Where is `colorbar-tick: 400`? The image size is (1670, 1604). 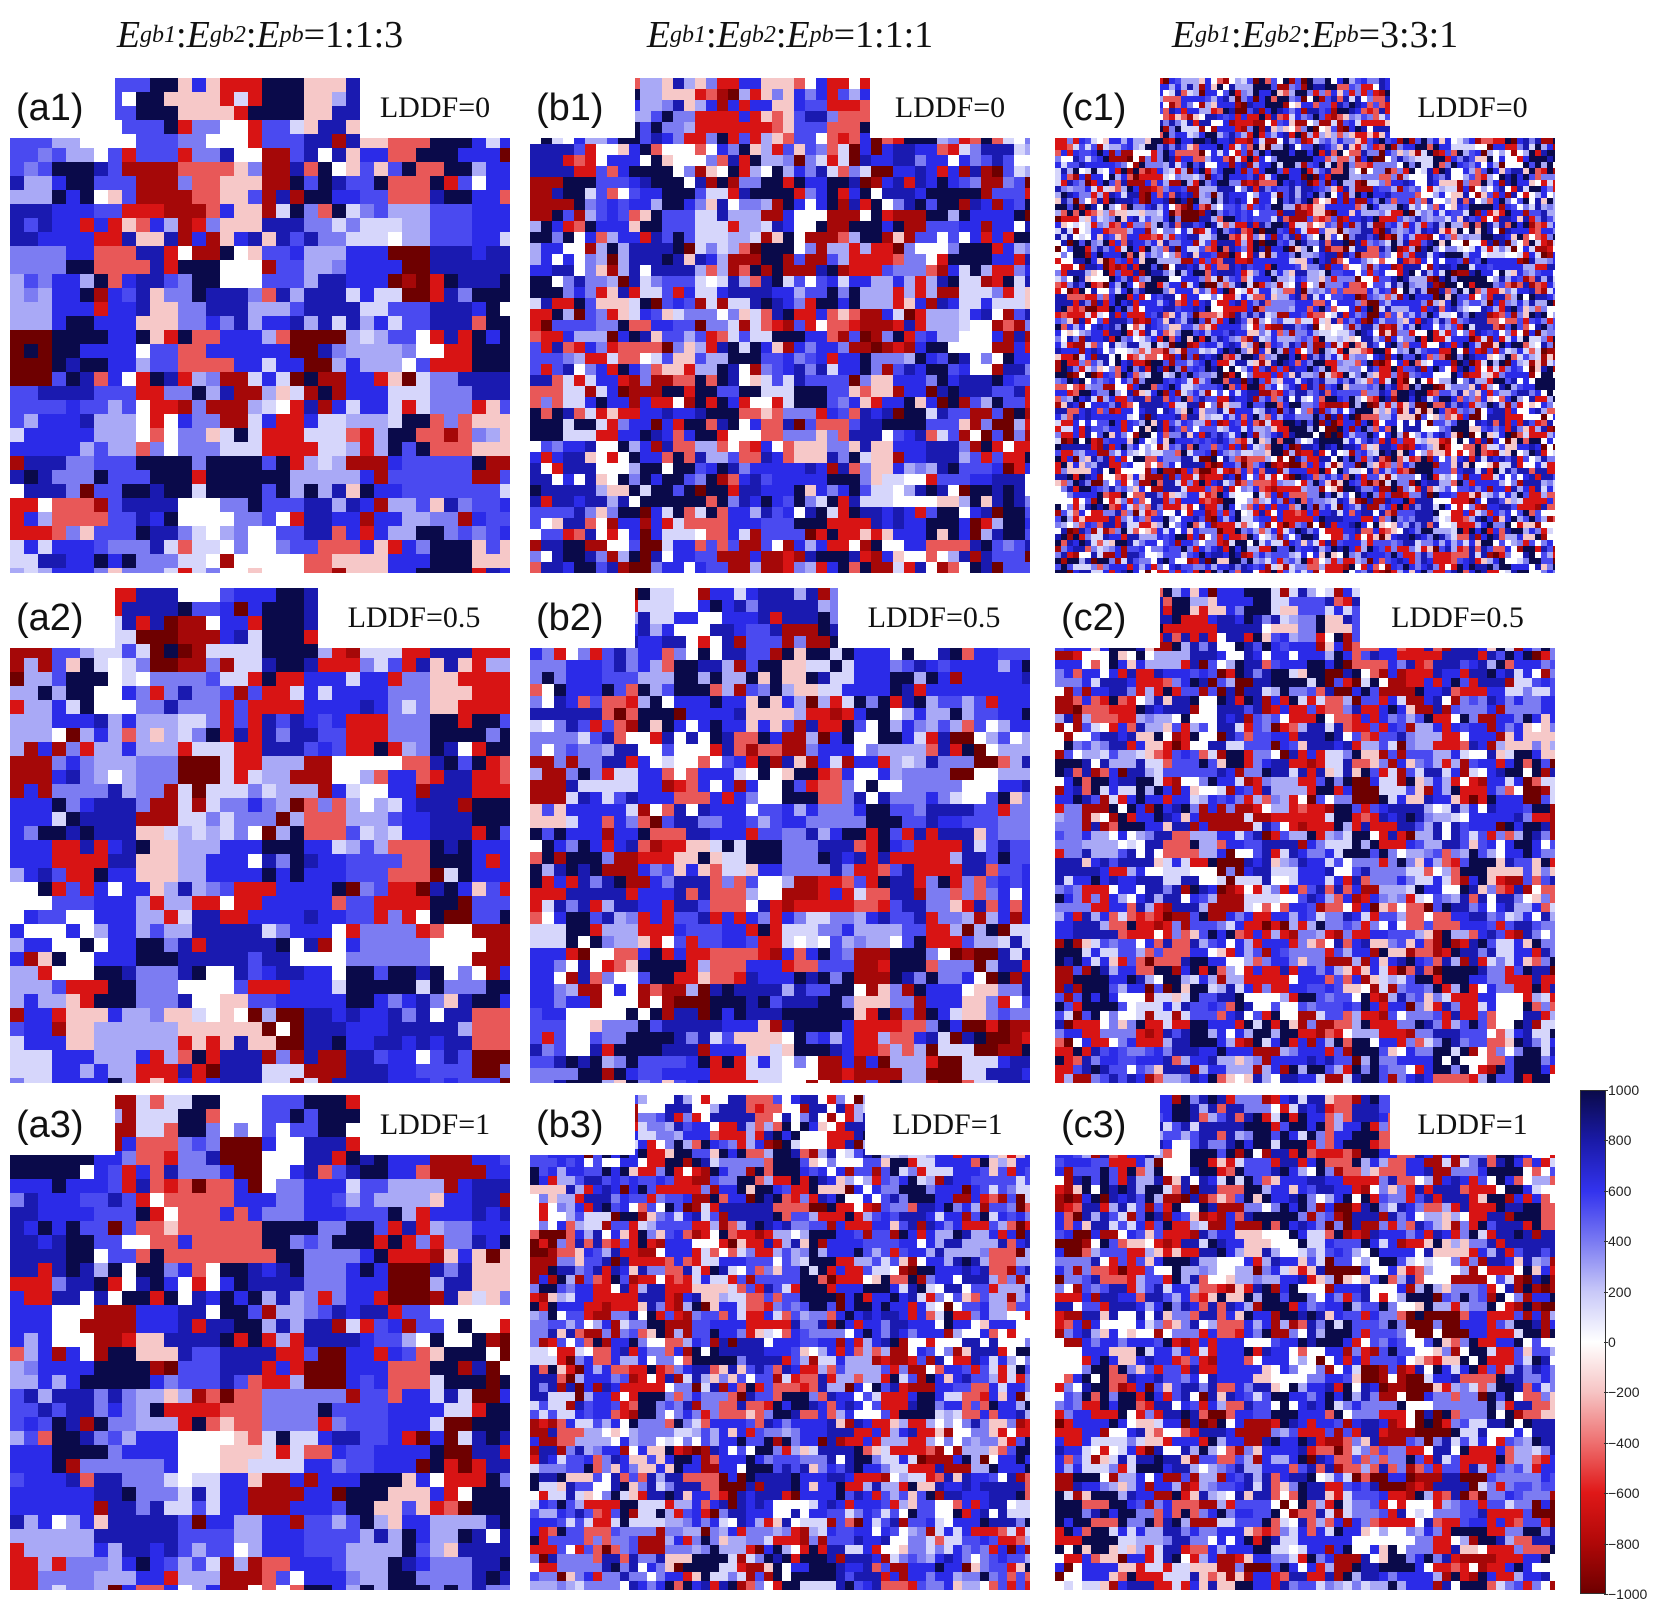 colorbar-tick: 400 is located at coordinates (1617, 1241).